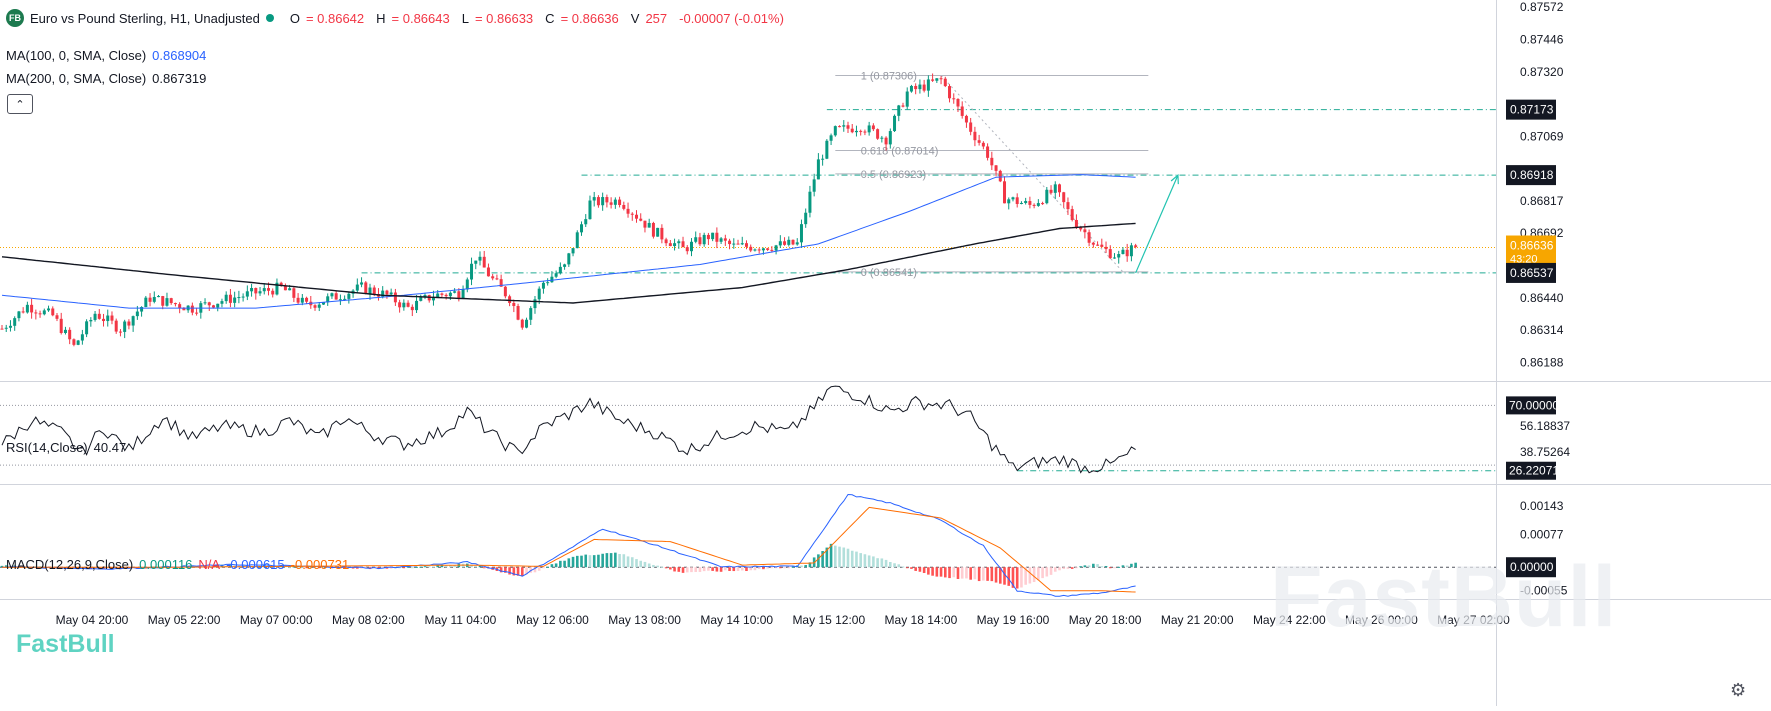  Describe the element at coordinates (368, 620) in the screenshot. I see `time-axis-label: May 08 02:00` at that location.